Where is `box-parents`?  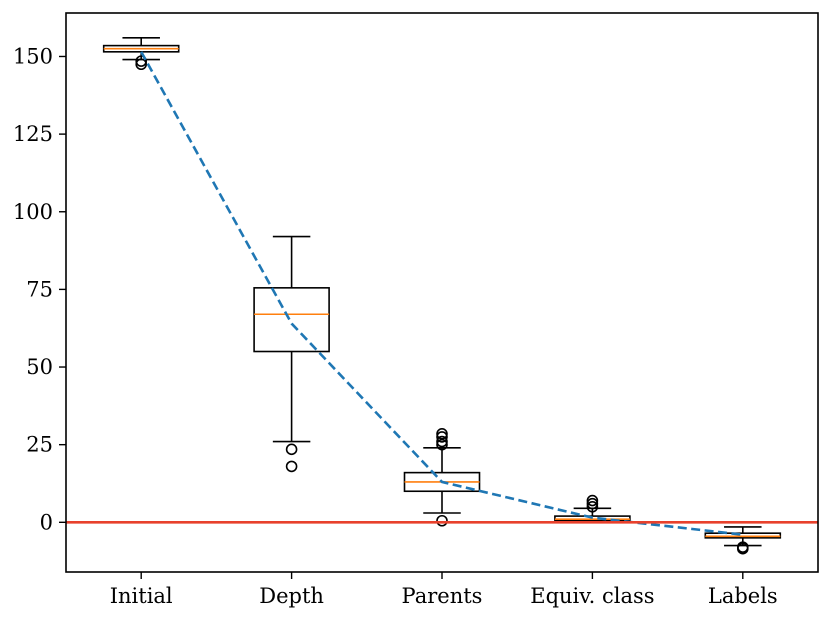 box-parents is located at coordinates (442, 477).